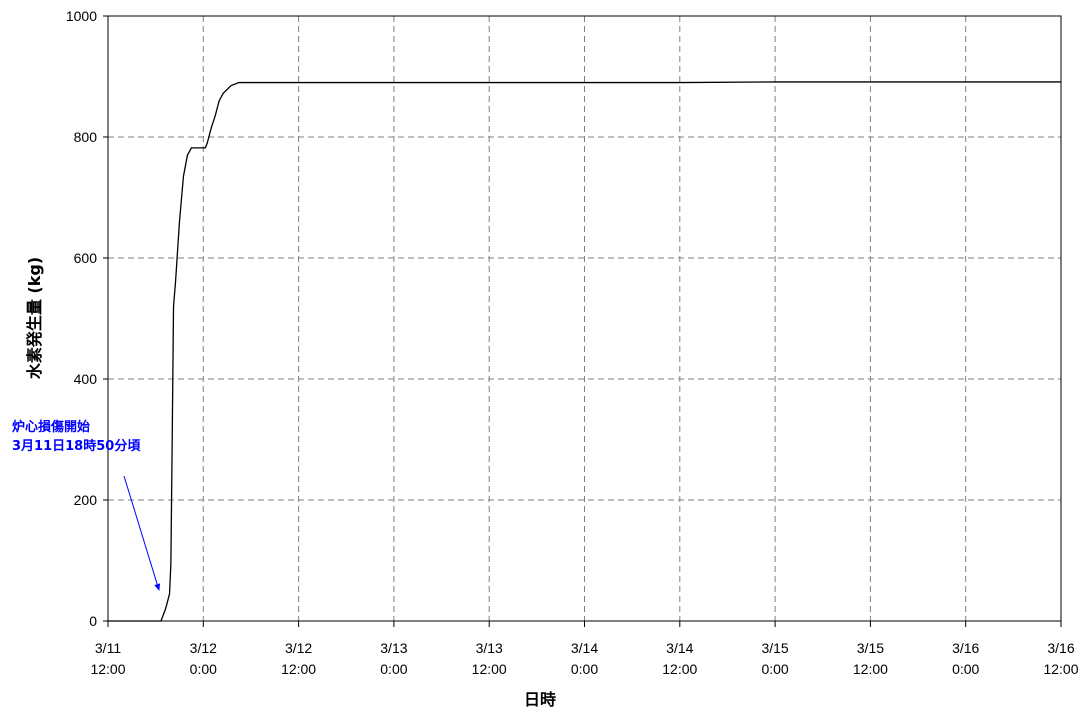 Image resolution: width=1091 pixels, height=716 pixels. Describe the element at coordinates (76, 446) in the screenshot. I see `annotation-line-2: 3月11日18時50分頃` at that location.